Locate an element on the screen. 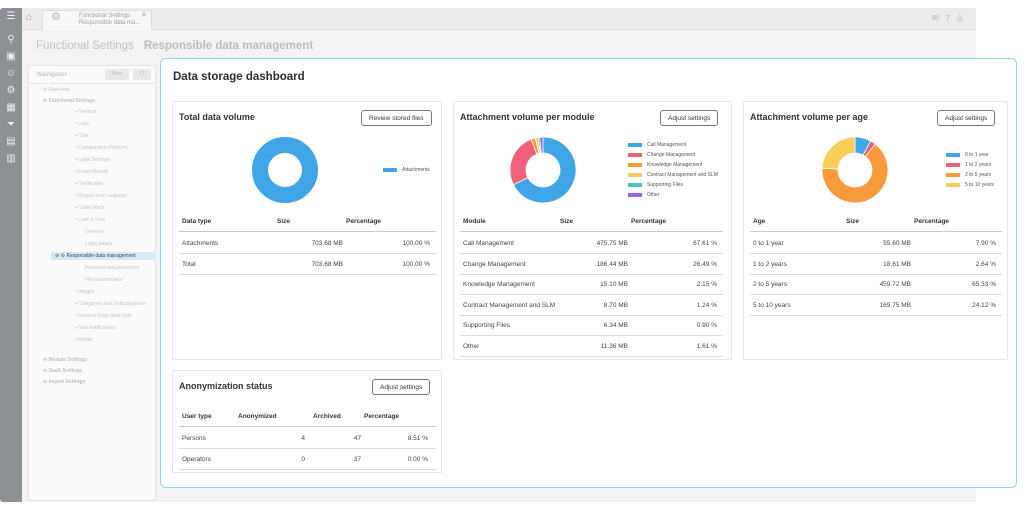 The height and width of the screenshot is (518, 1024). table-cell: 26.49 % is located at coordinates (705, 264).